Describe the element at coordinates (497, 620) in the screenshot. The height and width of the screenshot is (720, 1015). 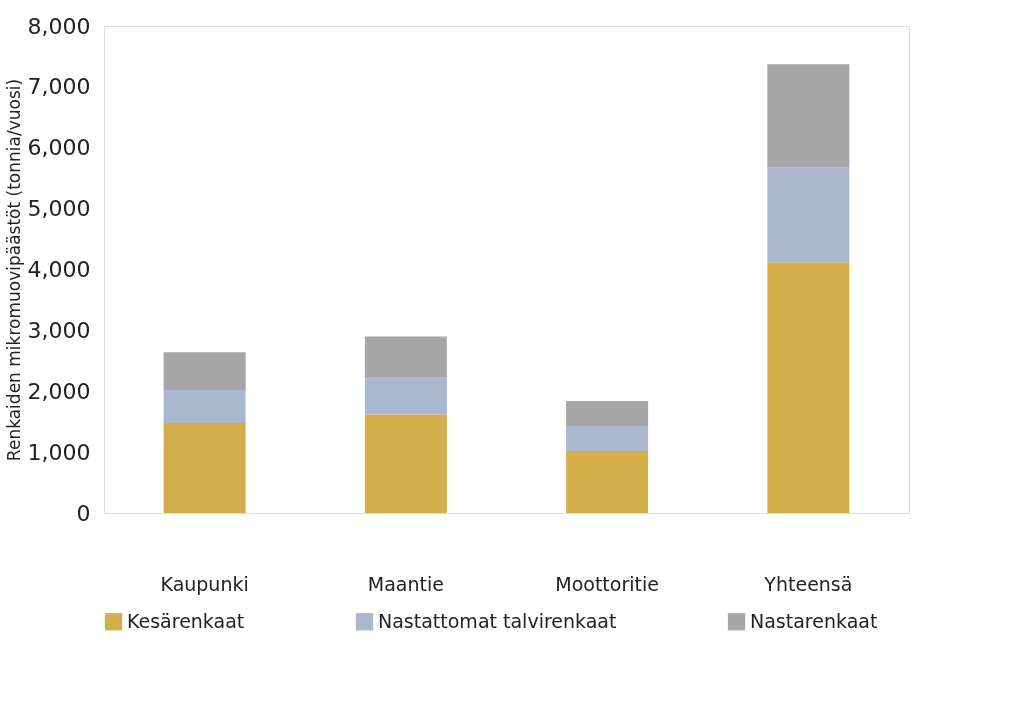
I see `legend-label: Nastattomat talvirenkaat` at that location.